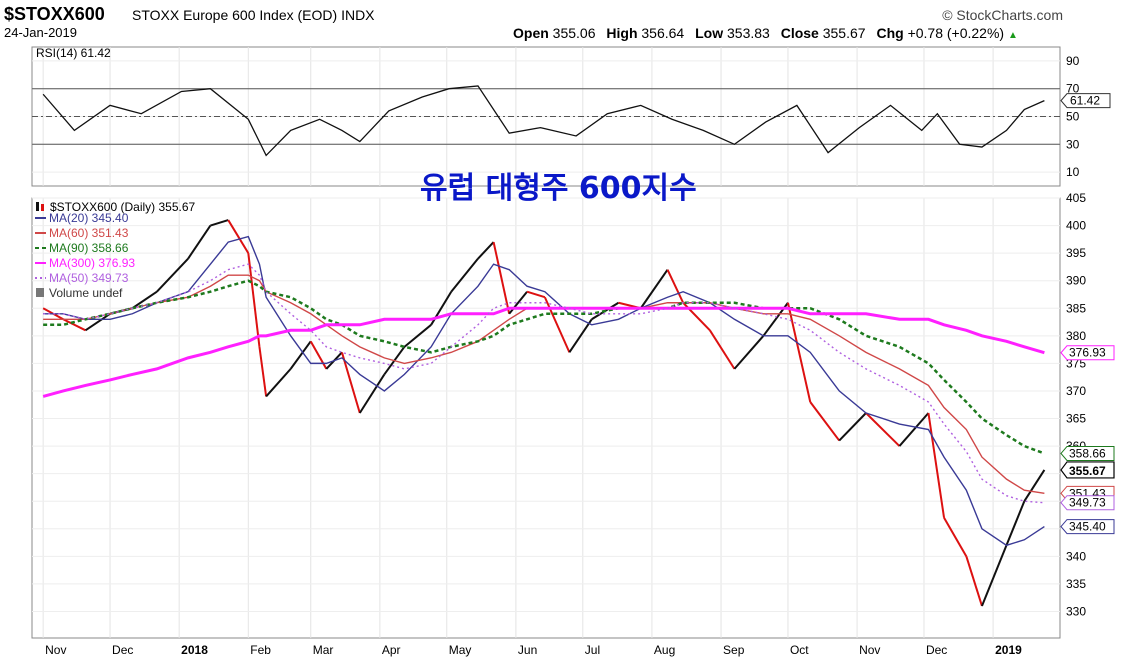 Image resolution: width=1123 pixels, height=660 pixels. Describe the element at coordinates (89, 218) in the screenshot. I see `ma-legend-label: MA(20) 345.40` at that location.